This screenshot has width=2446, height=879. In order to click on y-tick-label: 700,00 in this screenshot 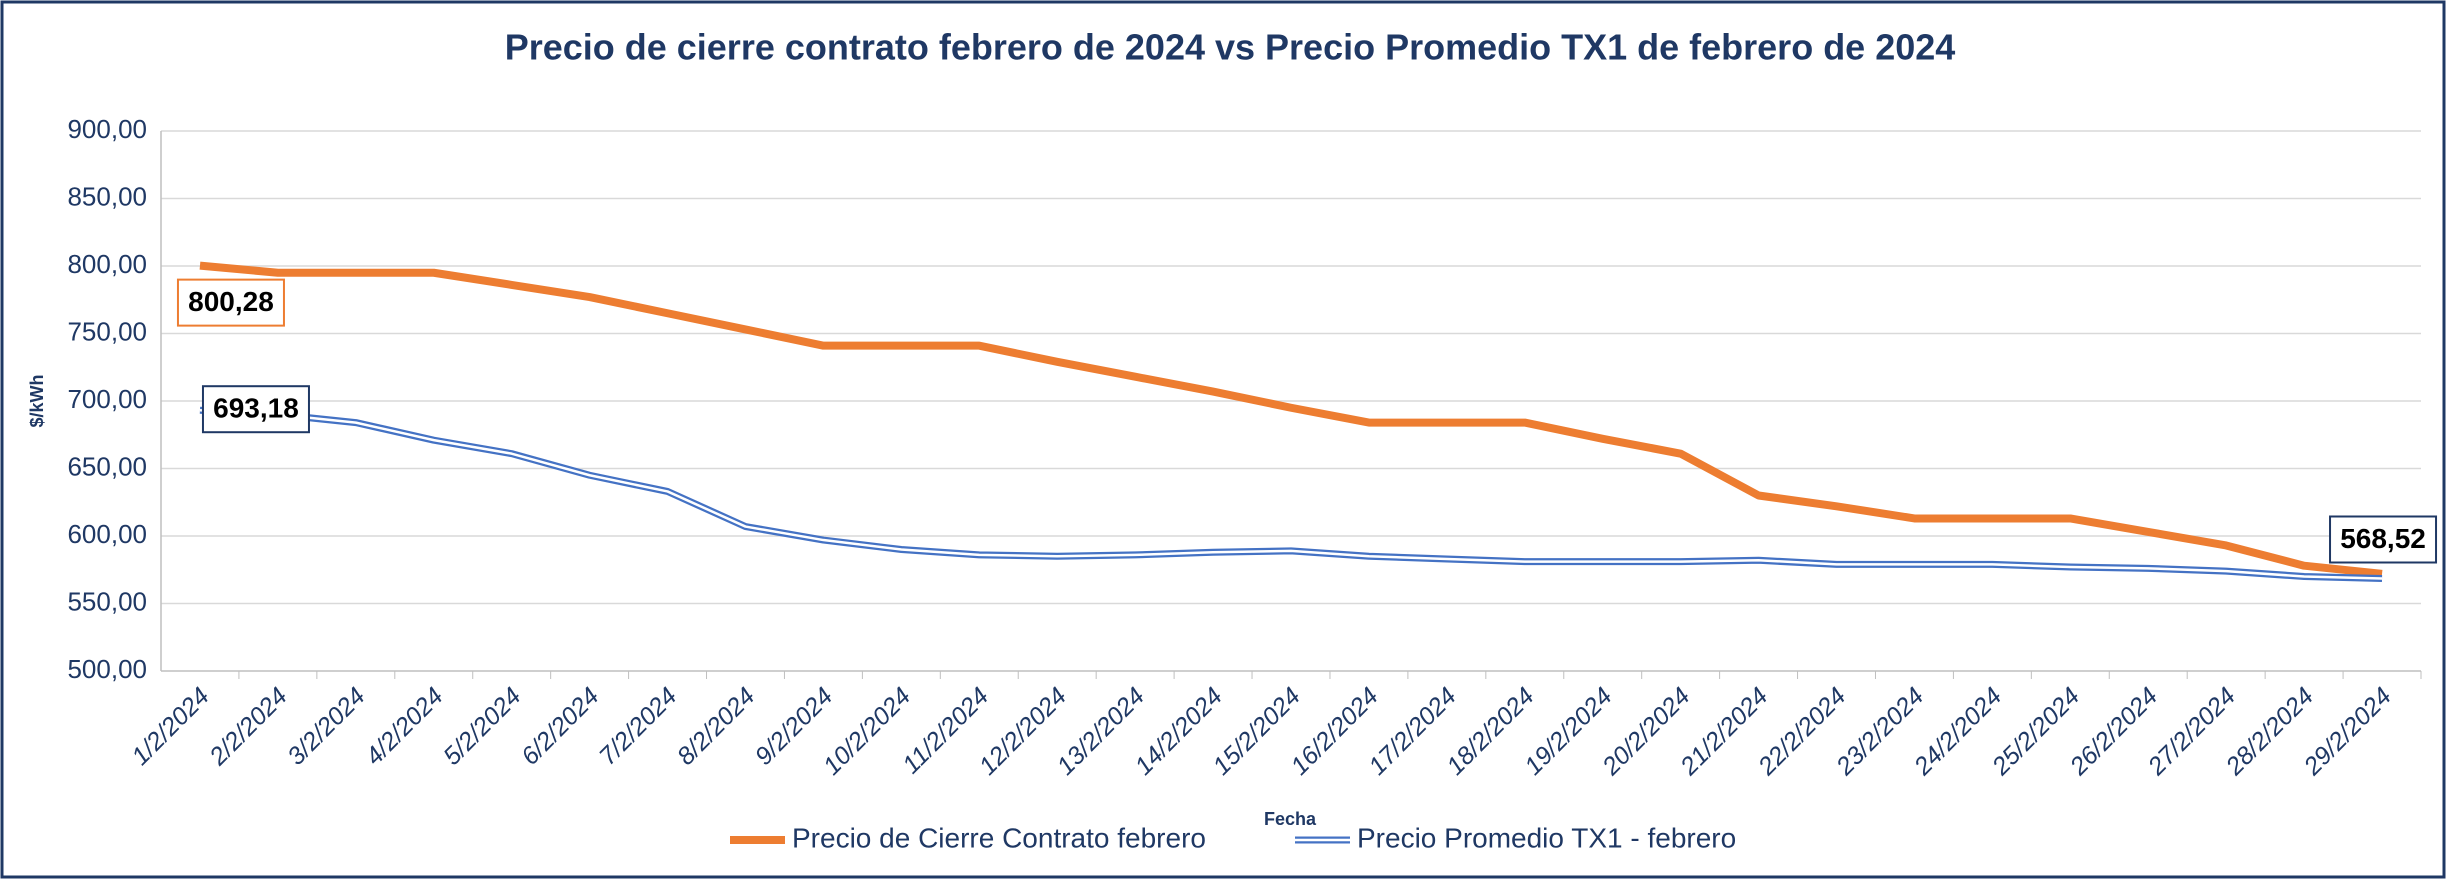, I will do `click(107, 399)`.